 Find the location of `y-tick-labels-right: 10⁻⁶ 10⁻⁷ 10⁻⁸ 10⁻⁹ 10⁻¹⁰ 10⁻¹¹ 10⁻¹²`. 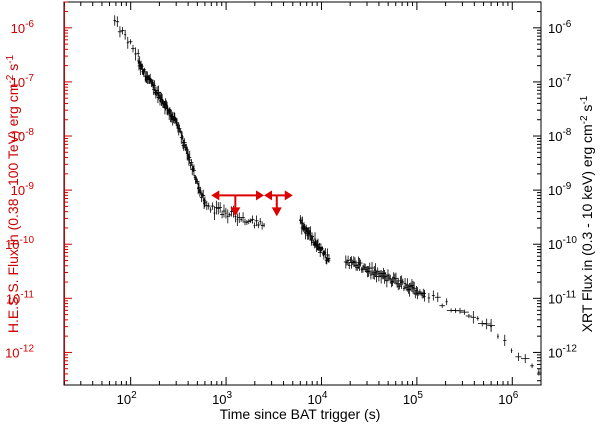

y-tick-labels-right: 10⁻⁶ 10⁻⁷ 10⁻⁸ 10⁻⁹ 10⁻¹⁰ 10⁻¹¹ 10⁻¹² is located at coordinates (562, 190).